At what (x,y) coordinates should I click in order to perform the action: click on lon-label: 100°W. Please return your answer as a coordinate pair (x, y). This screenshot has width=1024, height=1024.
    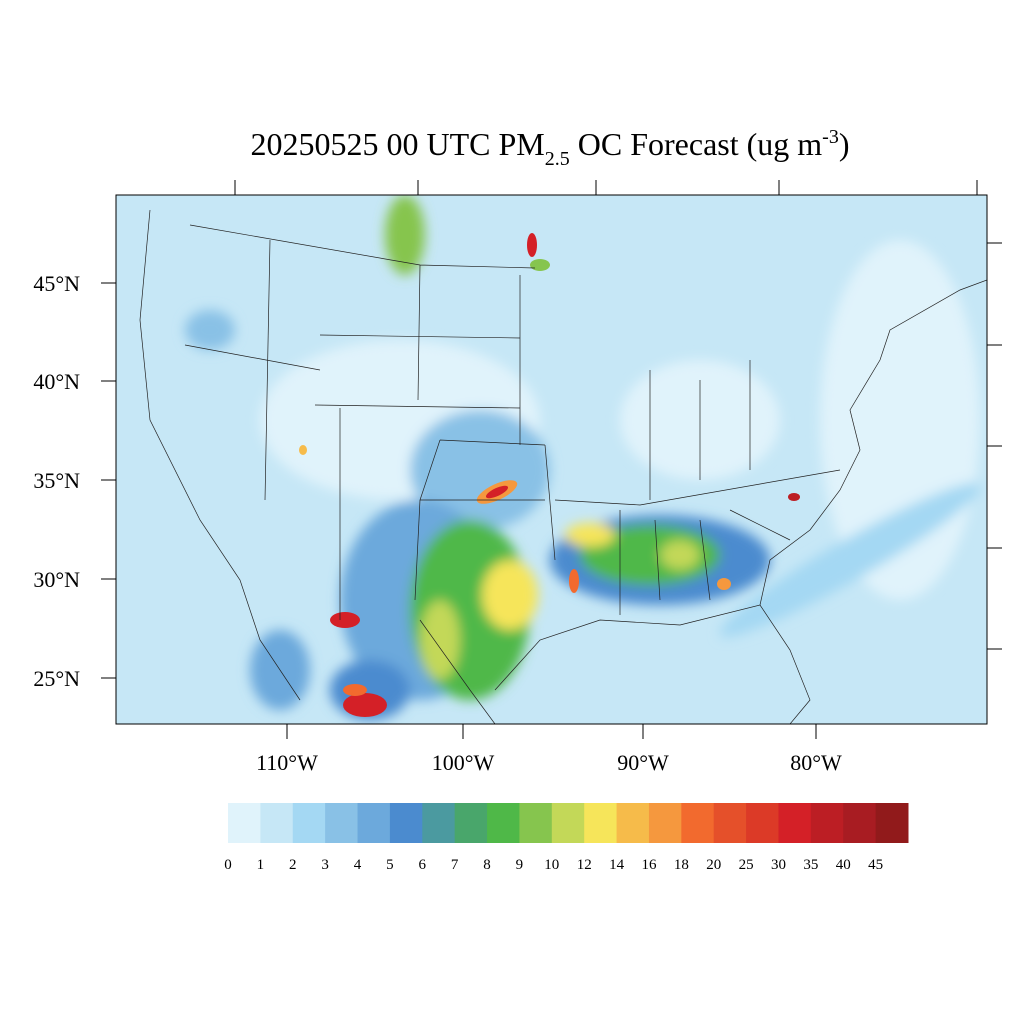
    Looking at the image, I should click on (463, 762).